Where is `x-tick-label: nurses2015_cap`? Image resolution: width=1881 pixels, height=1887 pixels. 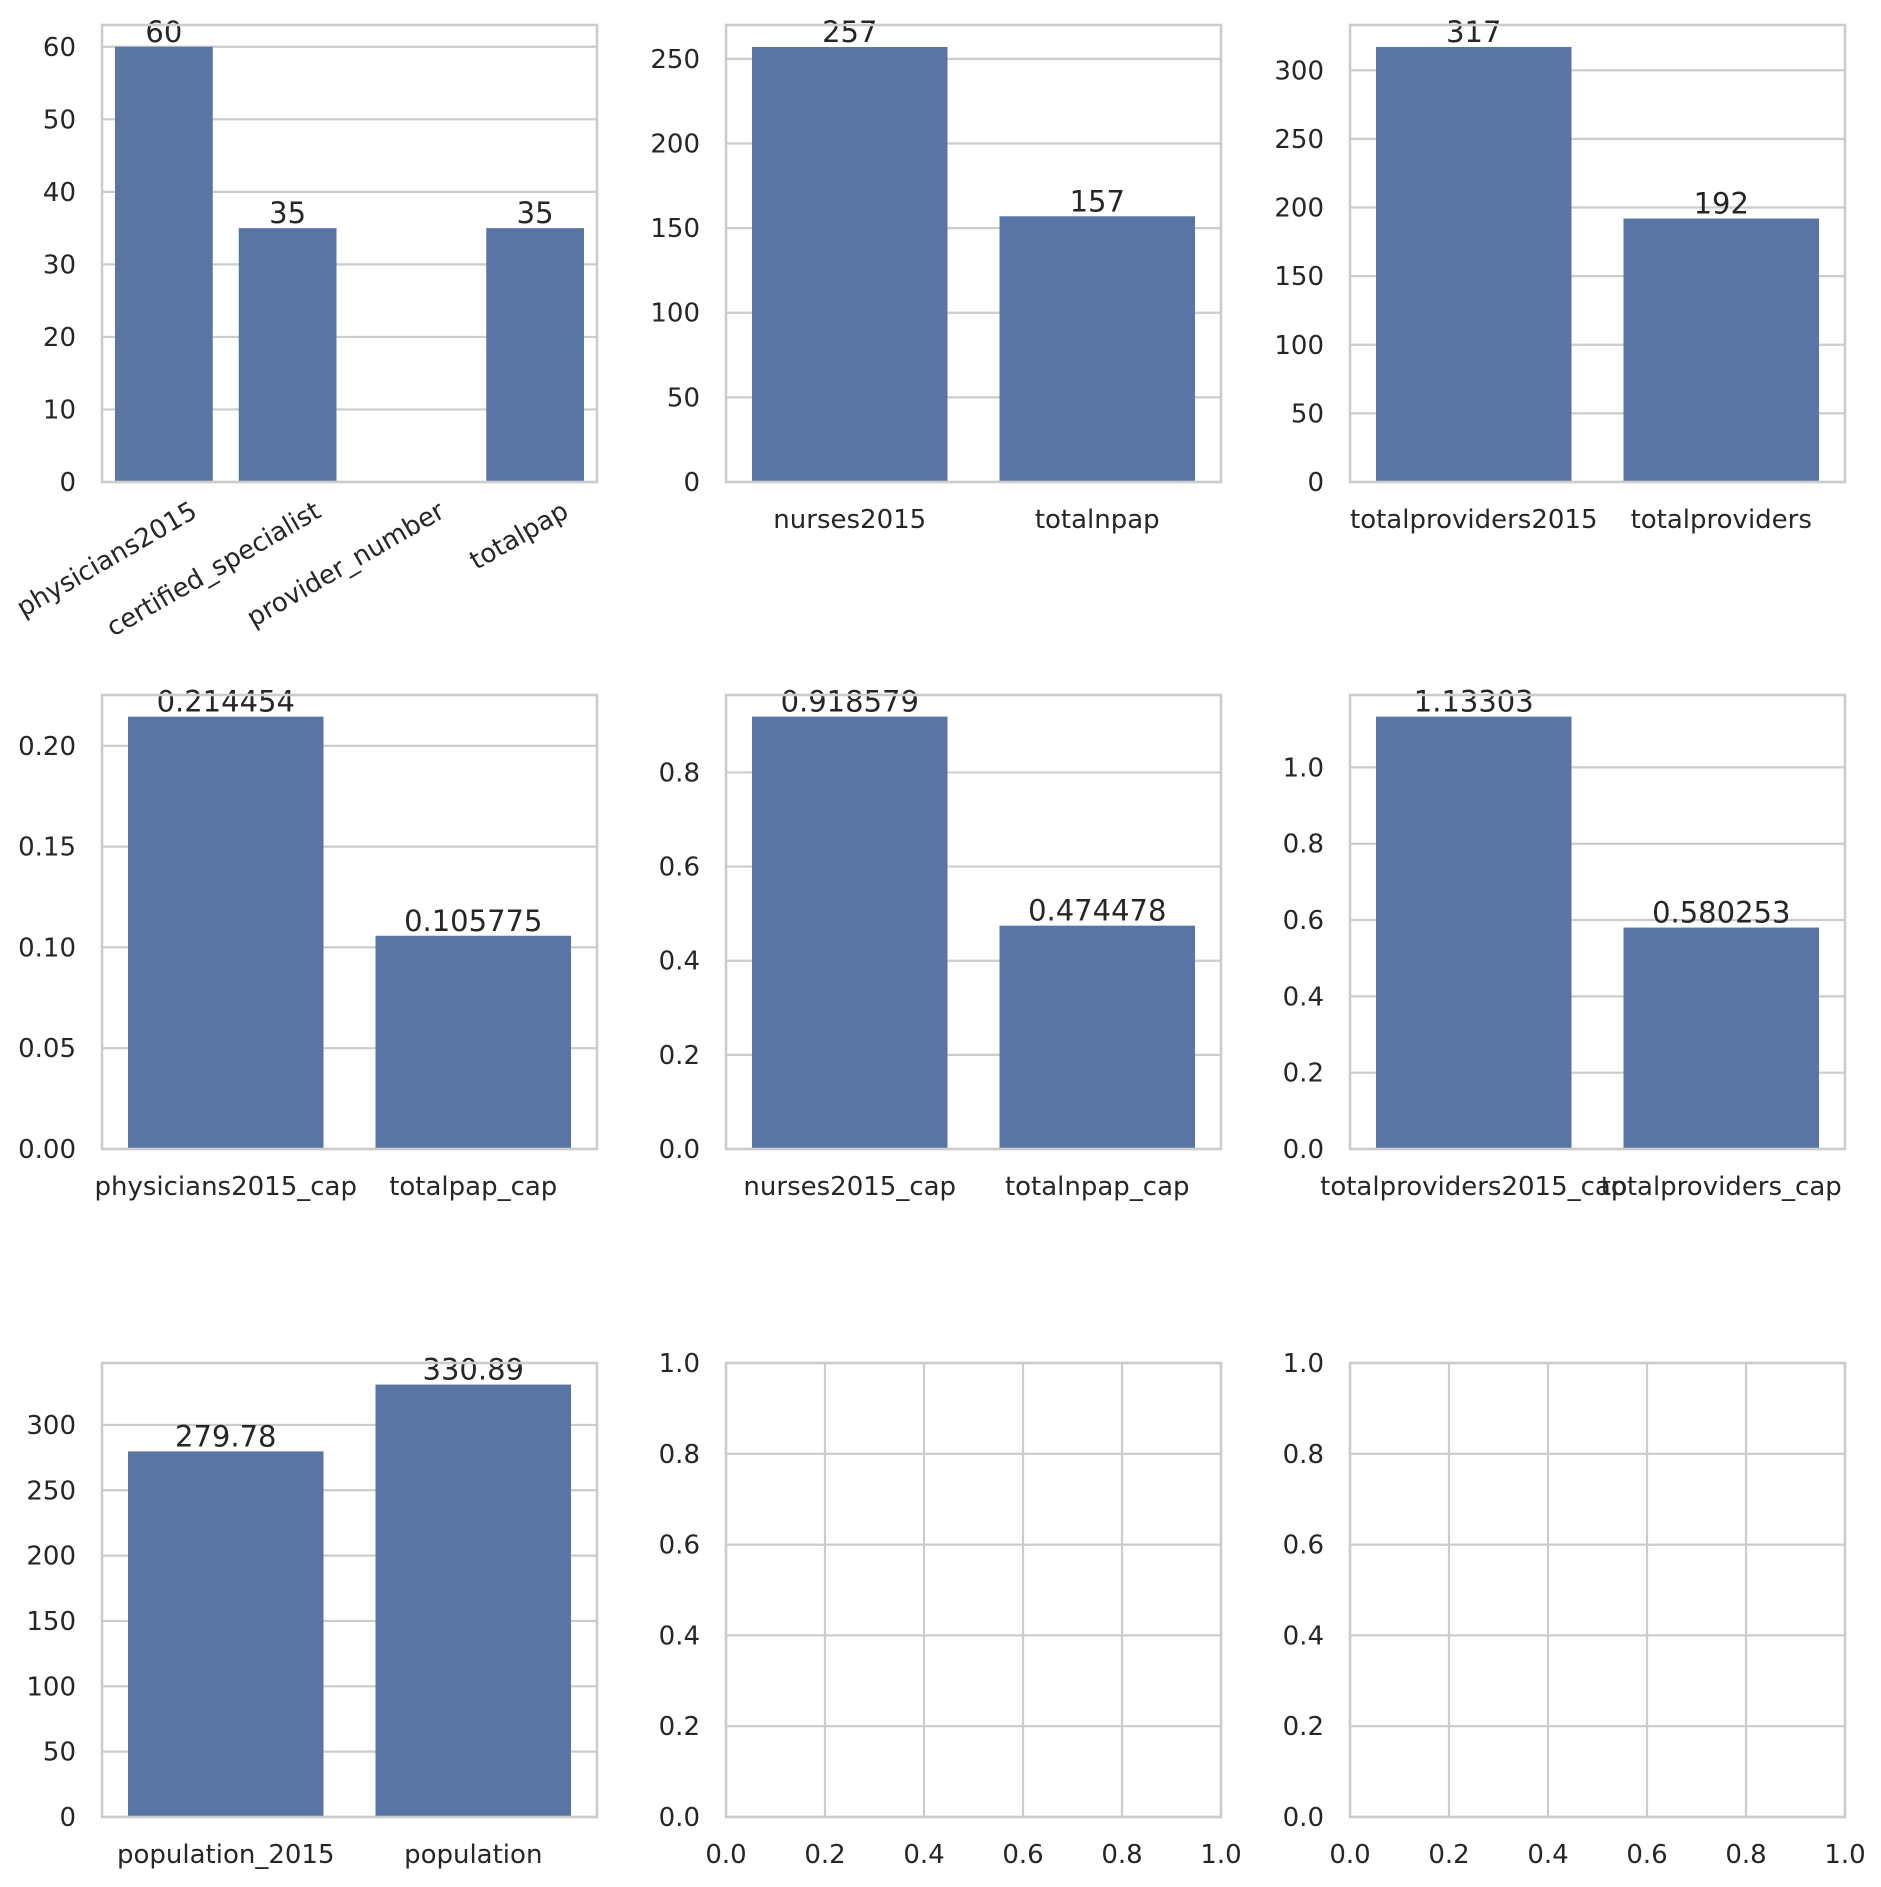
x-tick-label: nurses2015_cap is located at coordinates (849, 1187).